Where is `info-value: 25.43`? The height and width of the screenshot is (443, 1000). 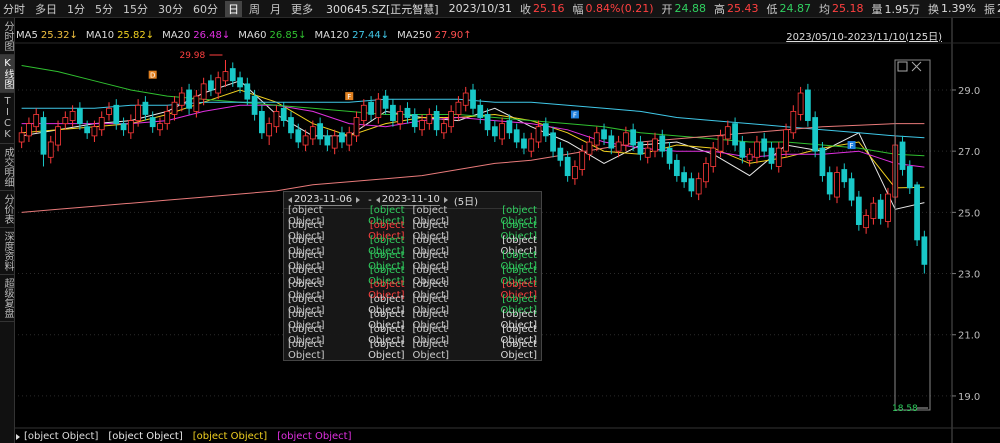 info-value: 25.43 is located at coordinates (743, 8).